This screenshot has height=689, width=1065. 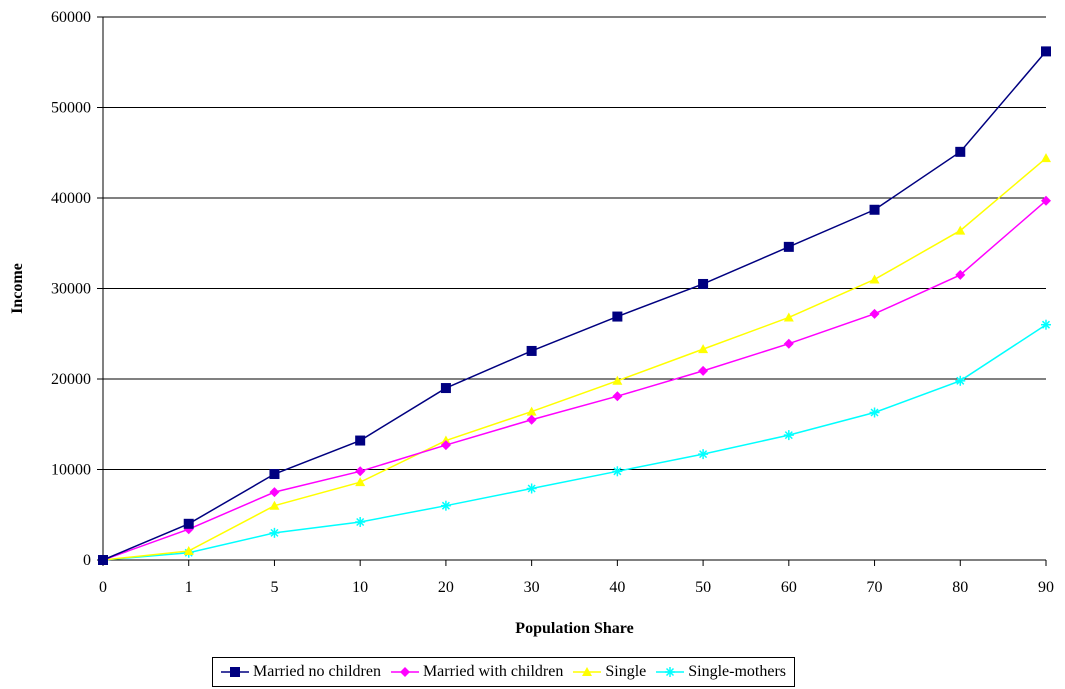 I want to click on x-tick-label: 1, so click(x=189, y=587).